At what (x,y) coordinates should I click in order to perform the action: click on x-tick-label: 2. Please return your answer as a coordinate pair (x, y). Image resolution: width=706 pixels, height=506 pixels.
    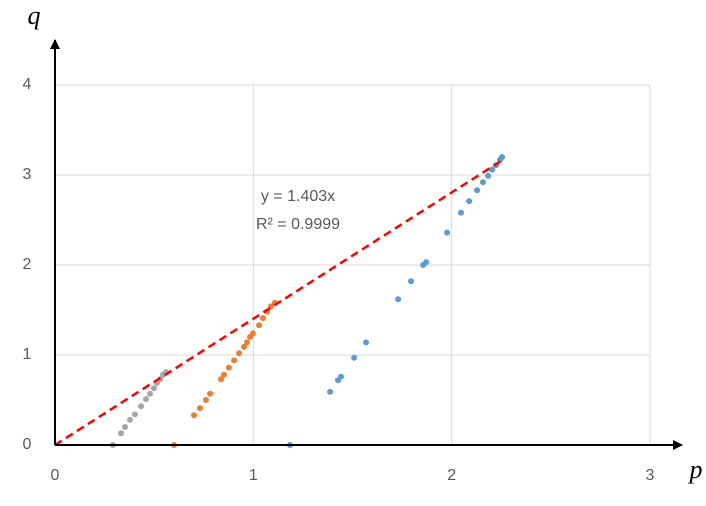
    Looking at the image, I should click on (451, 475).